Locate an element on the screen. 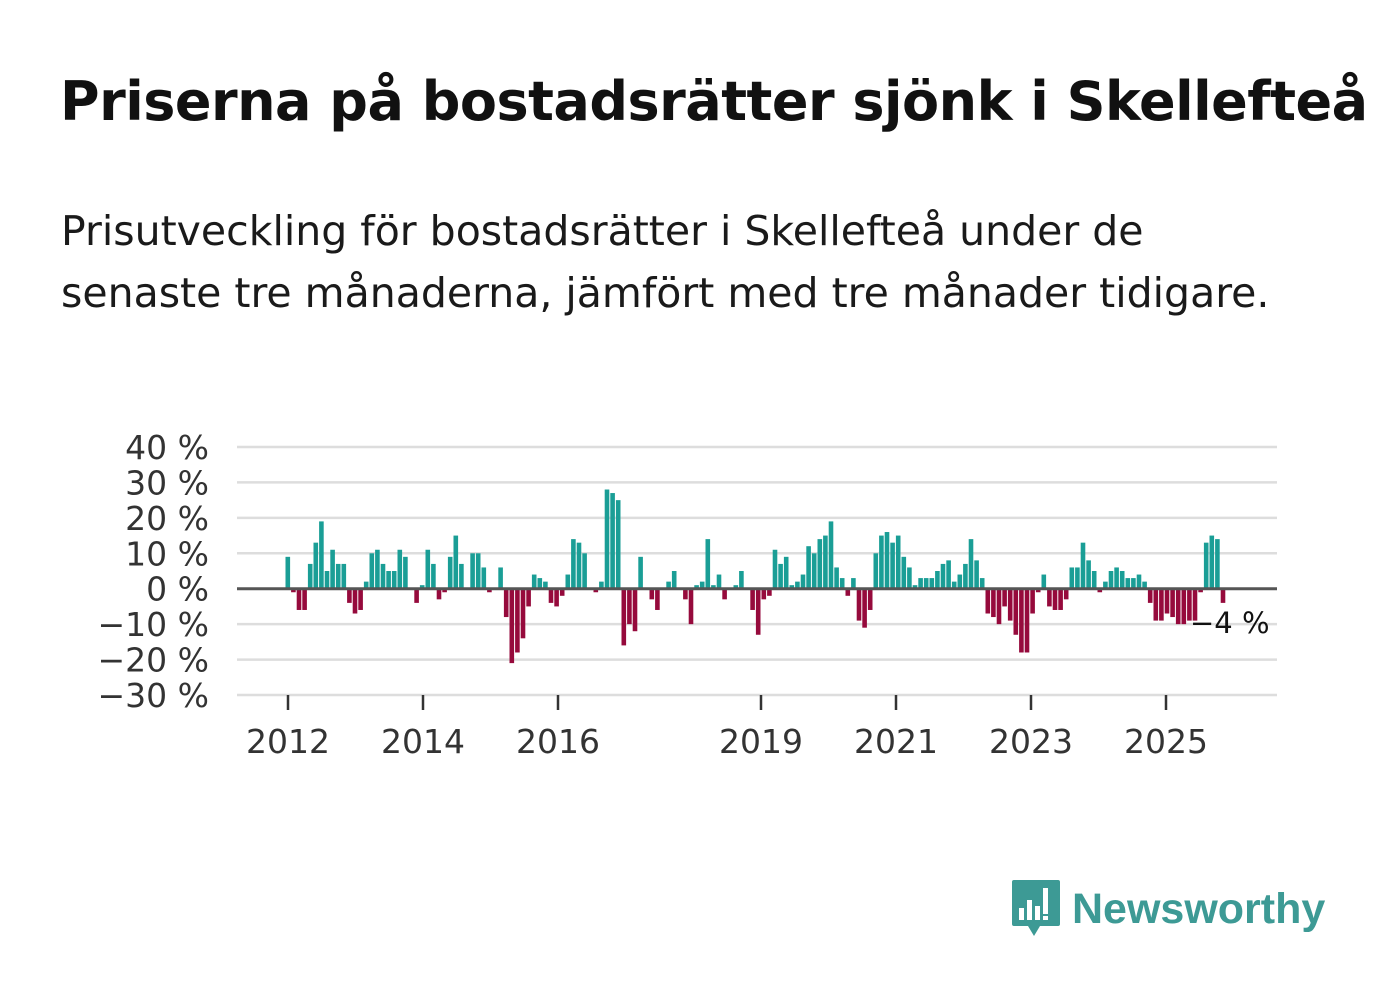 The width and height of the screenshot is (1382, 999). last-value-annotation: −4 % is located at coordinates (1230, 623).